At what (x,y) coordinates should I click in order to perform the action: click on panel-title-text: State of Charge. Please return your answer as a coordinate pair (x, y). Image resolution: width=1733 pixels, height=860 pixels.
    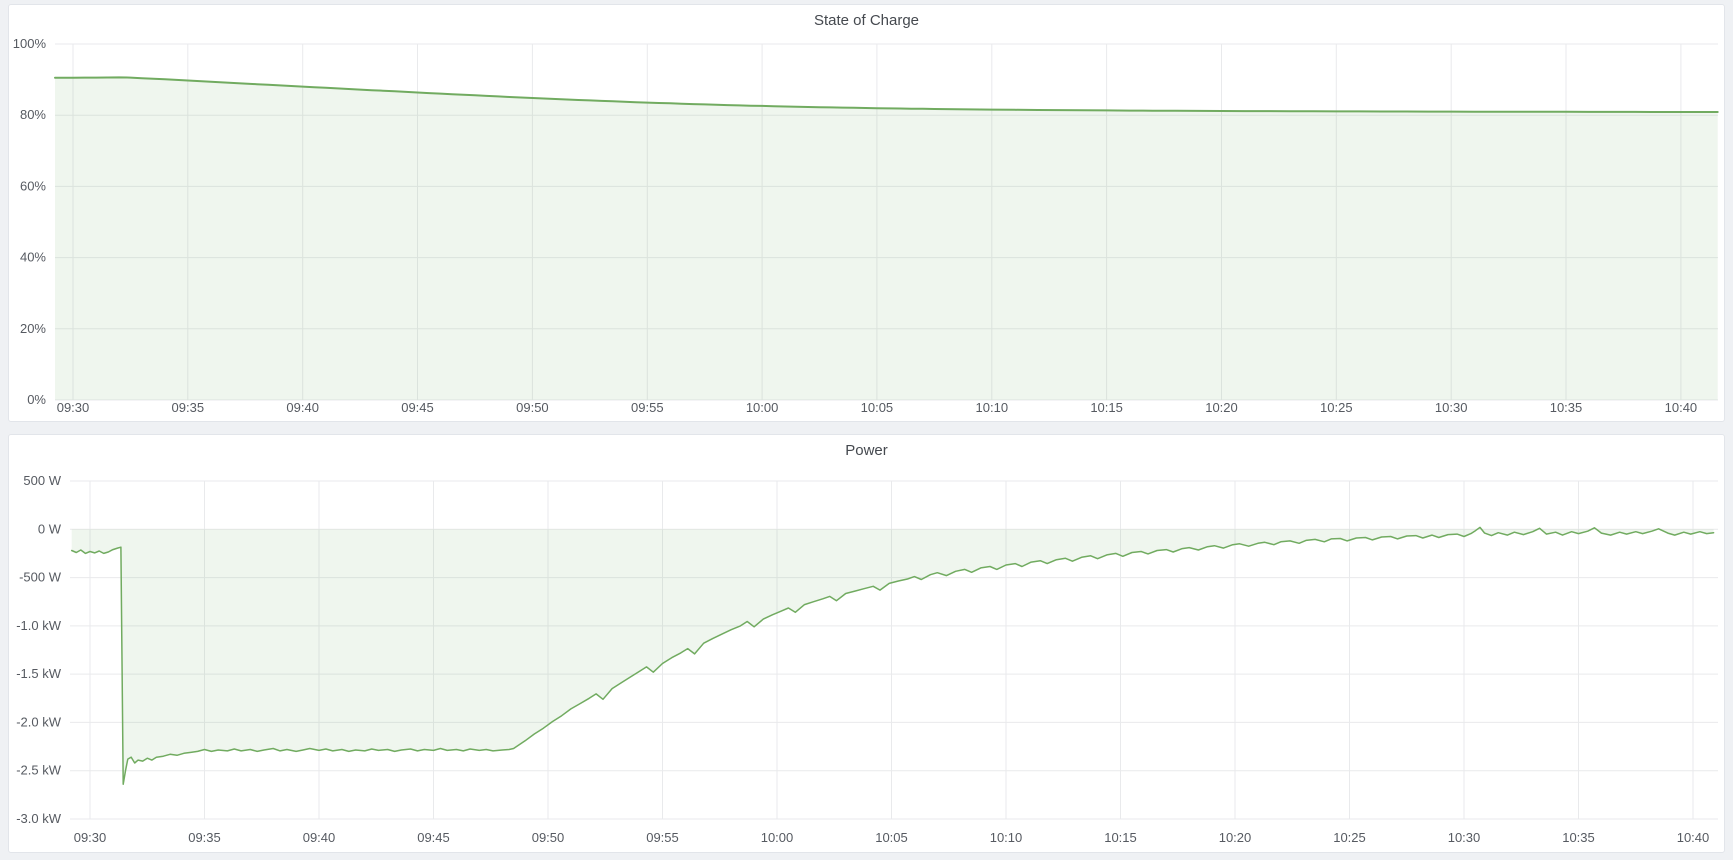
    Looking at the image, I should click on (866, 20).